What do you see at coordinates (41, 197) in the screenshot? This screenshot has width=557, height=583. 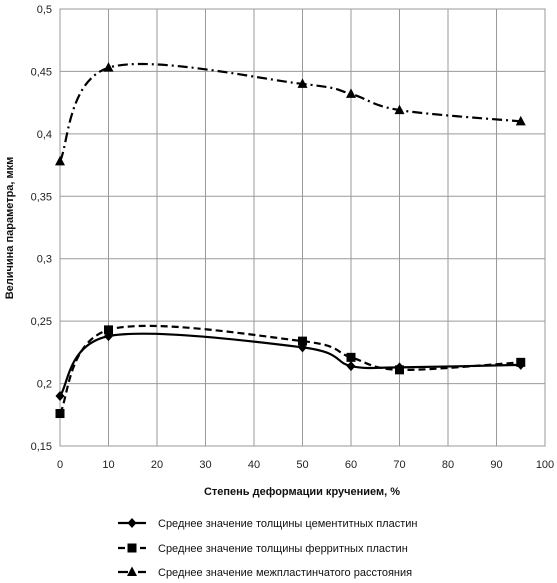 I see `y-tick-label: 0,35` at bounding box center [41, 197].